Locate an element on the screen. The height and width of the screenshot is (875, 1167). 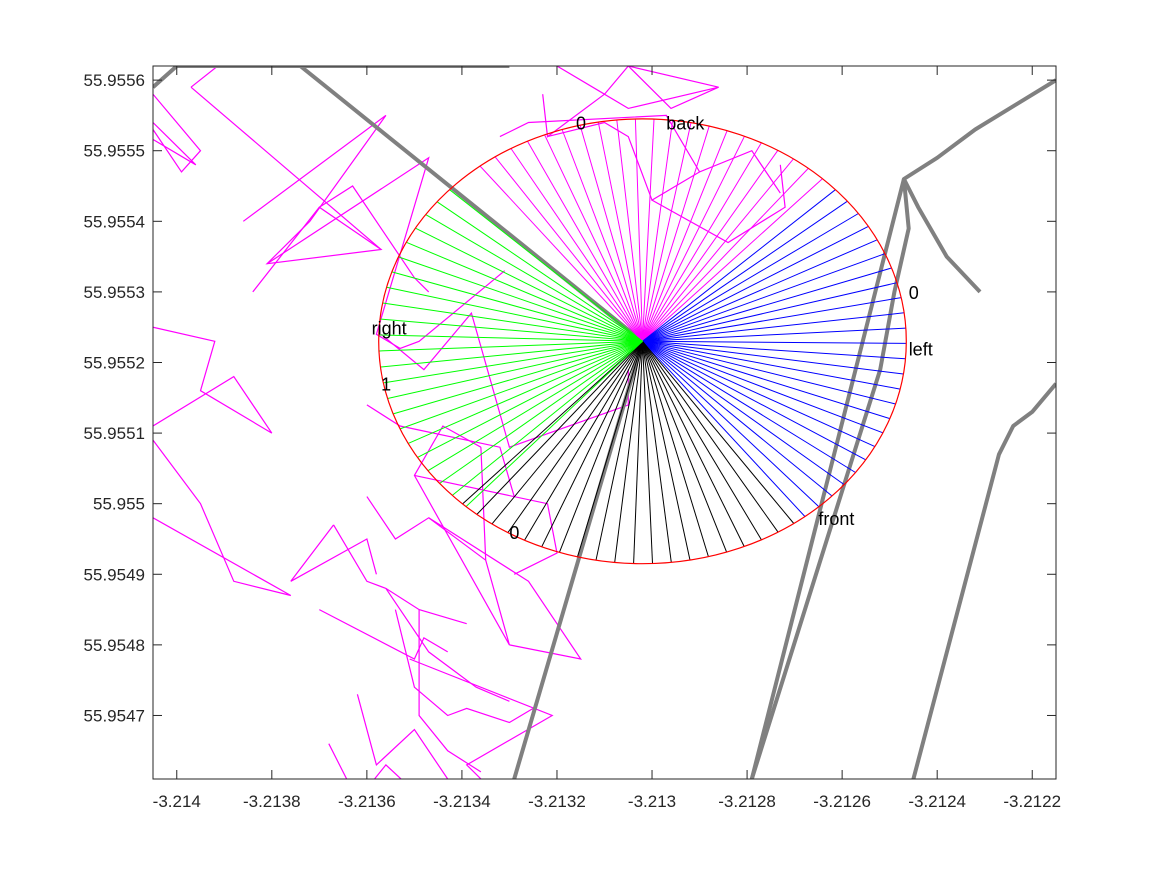
sector-front is located at coordinates (628, 452).